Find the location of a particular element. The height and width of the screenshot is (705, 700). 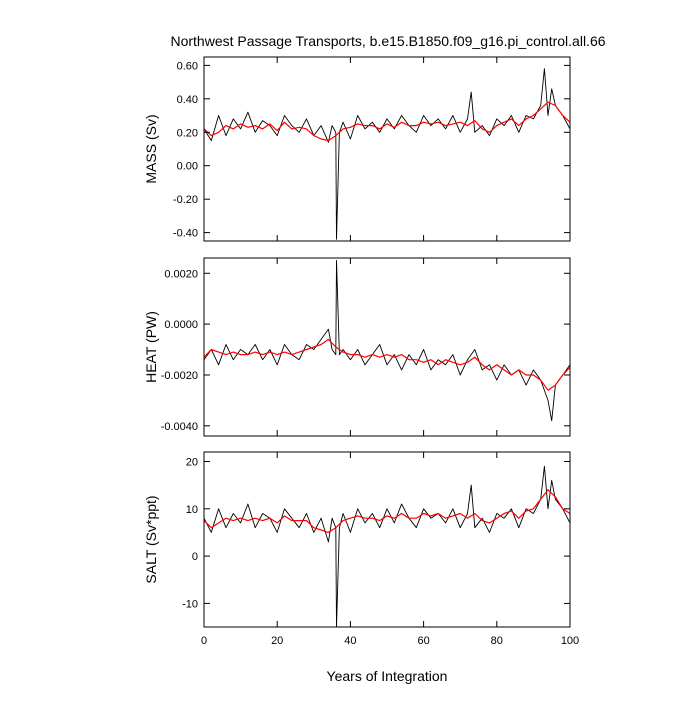

salt-series-smoothed is located at coordinates (387, 511).